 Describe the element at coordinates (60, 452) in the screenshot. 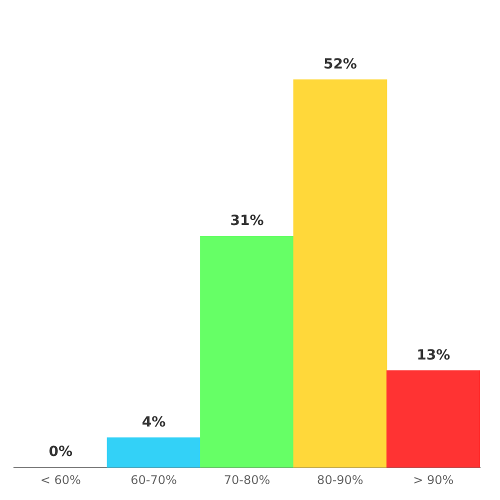

I see `data-label: 0%` at that location.